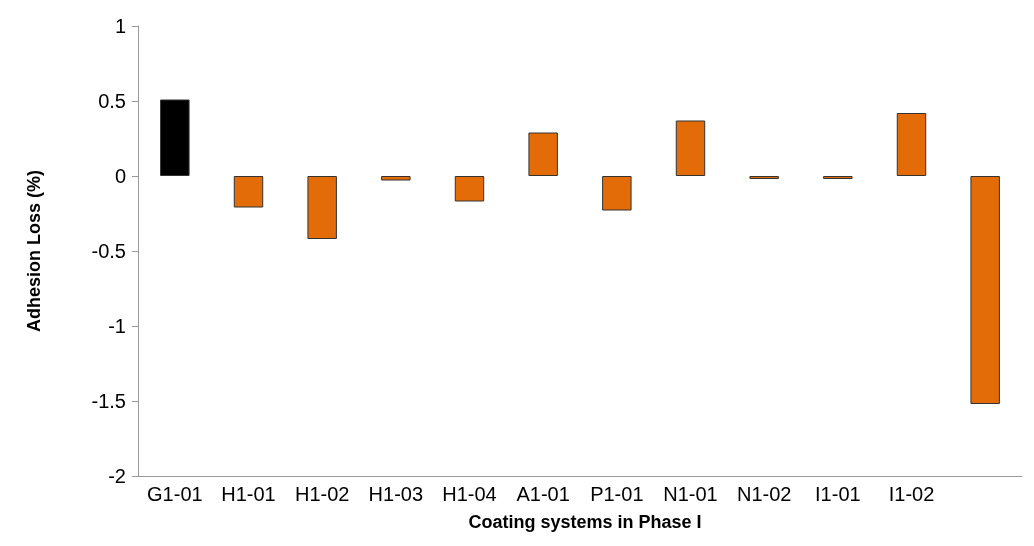  What do you see at coordinates (117, 326) in the screenshot?
I see `y-tick-label: -1` at bounding box center [117, 326].